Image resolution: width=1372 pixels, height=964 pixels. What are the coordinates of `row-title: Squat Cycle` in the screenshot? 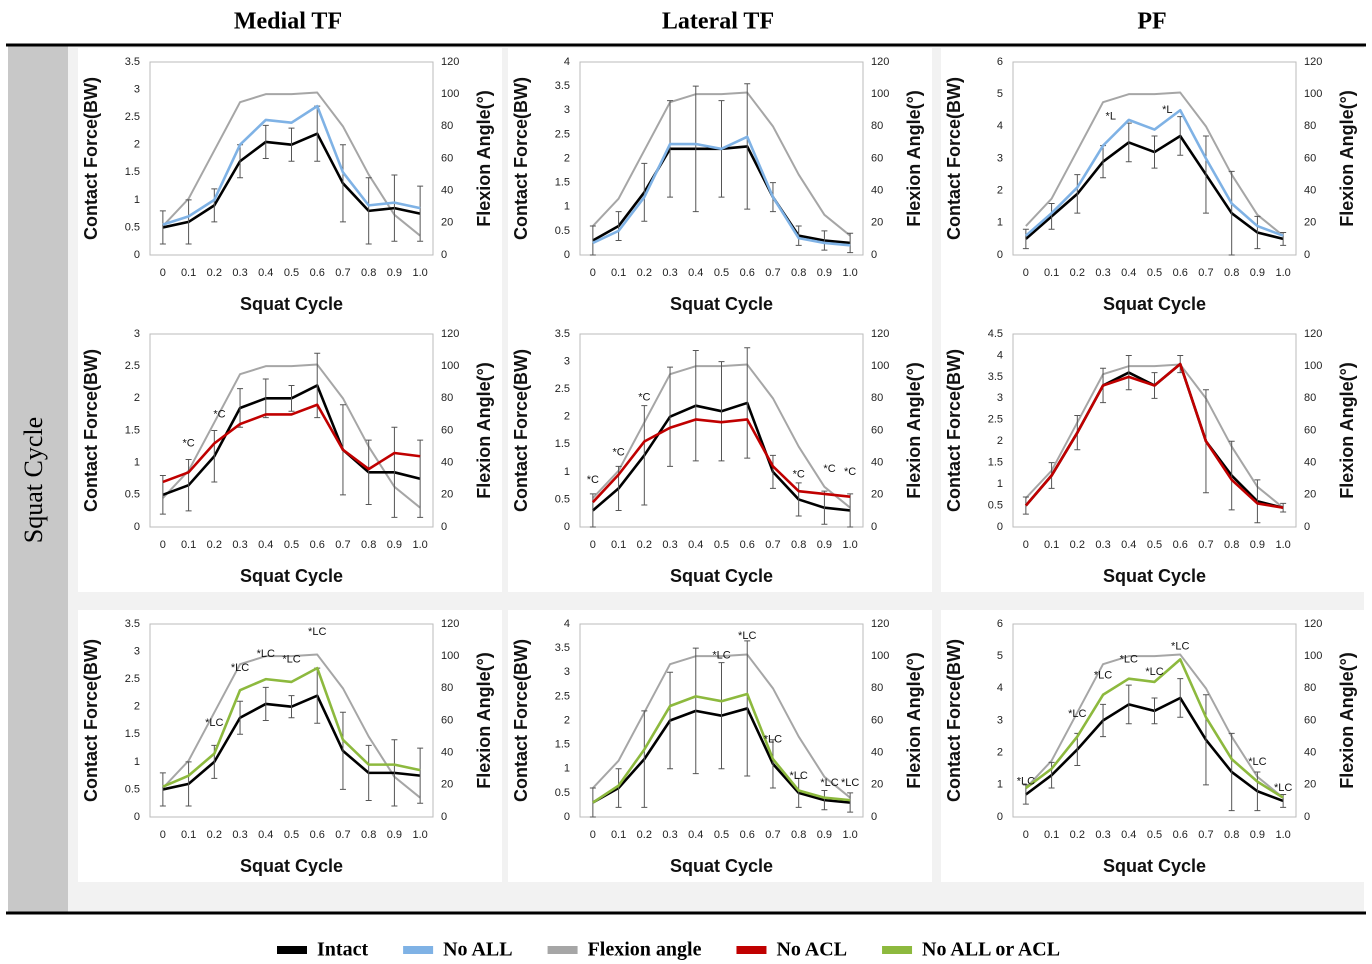 It's located at (33, 480).